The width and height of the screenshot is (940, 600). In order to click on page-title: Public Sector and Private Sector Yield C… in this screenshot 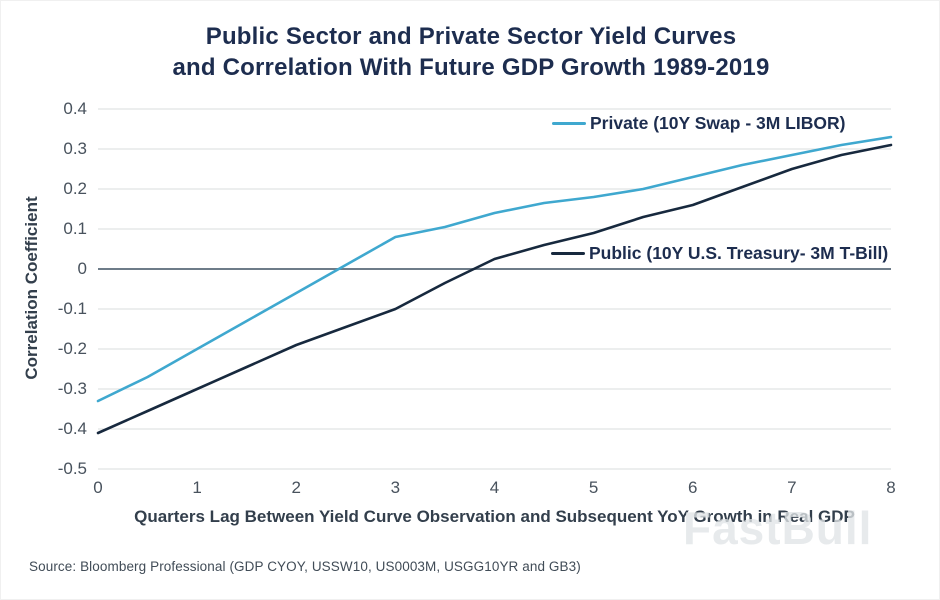, I will do `click(470, 52)`.